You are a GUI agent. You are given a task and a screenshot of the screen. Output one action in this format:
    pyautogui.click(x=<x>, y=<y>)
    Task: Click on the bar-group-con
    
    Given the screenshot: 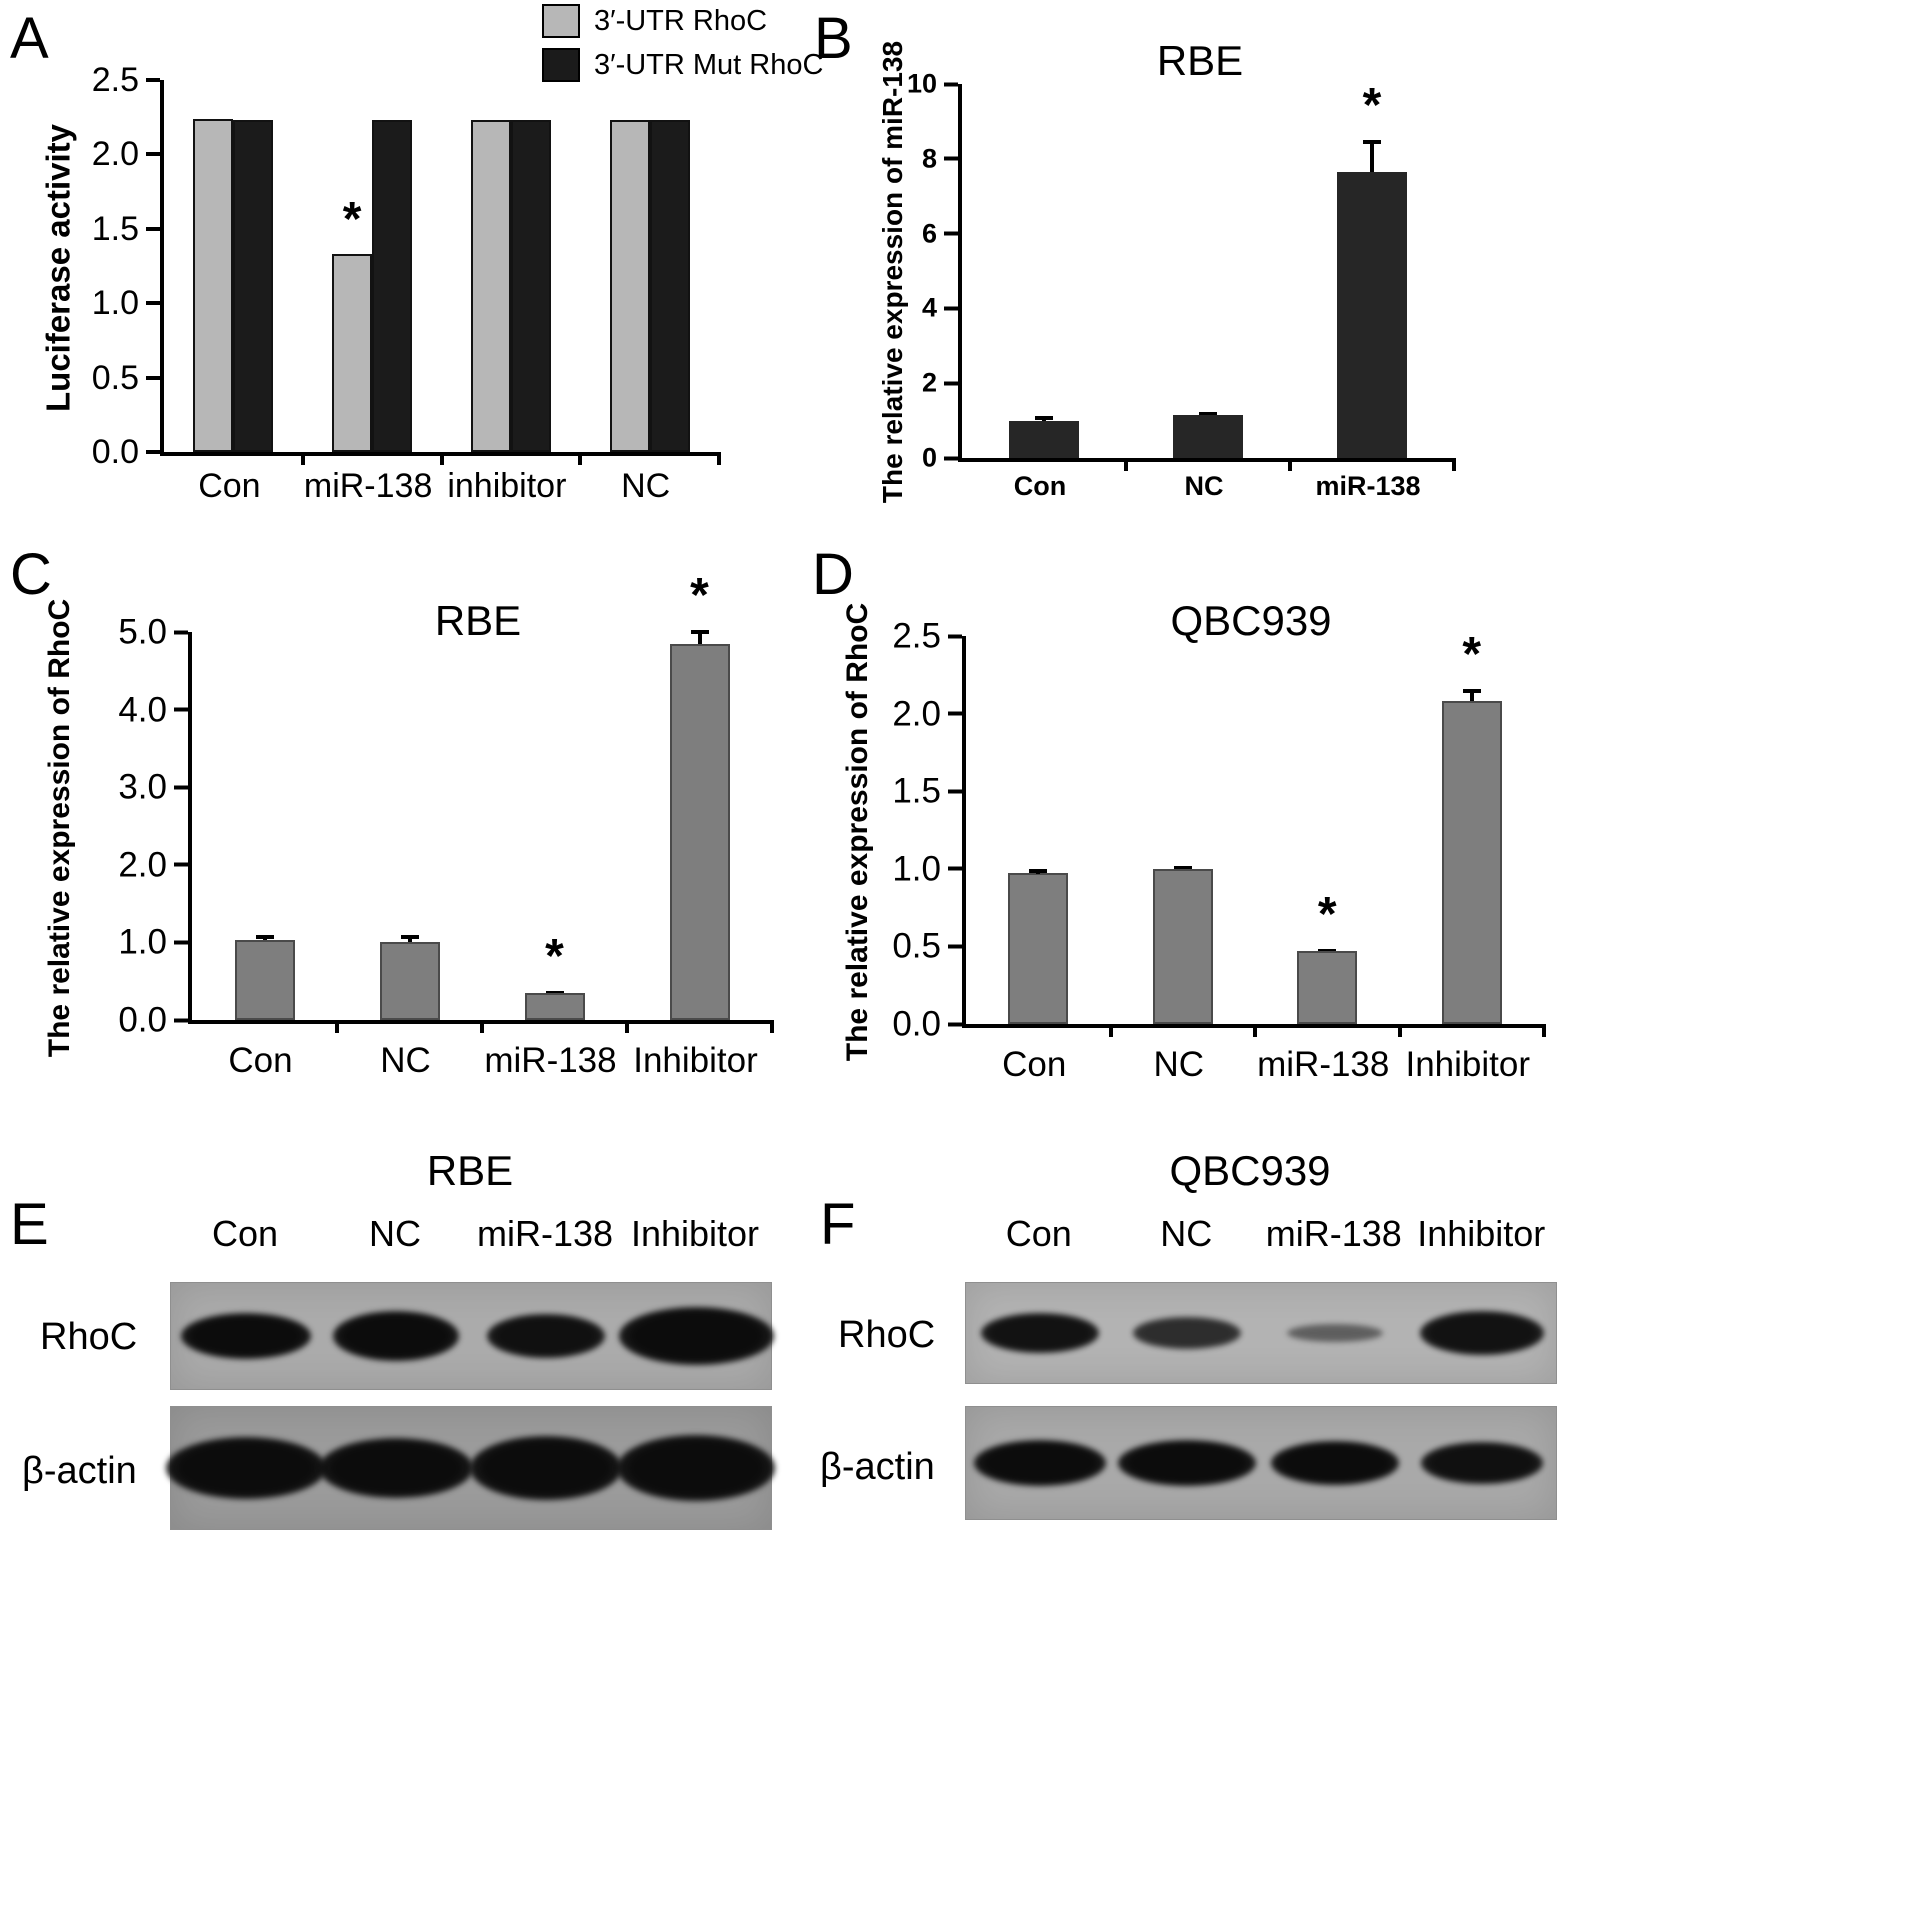 What is the action you would take?
    pyautogui.click(x=264, y=826)
    